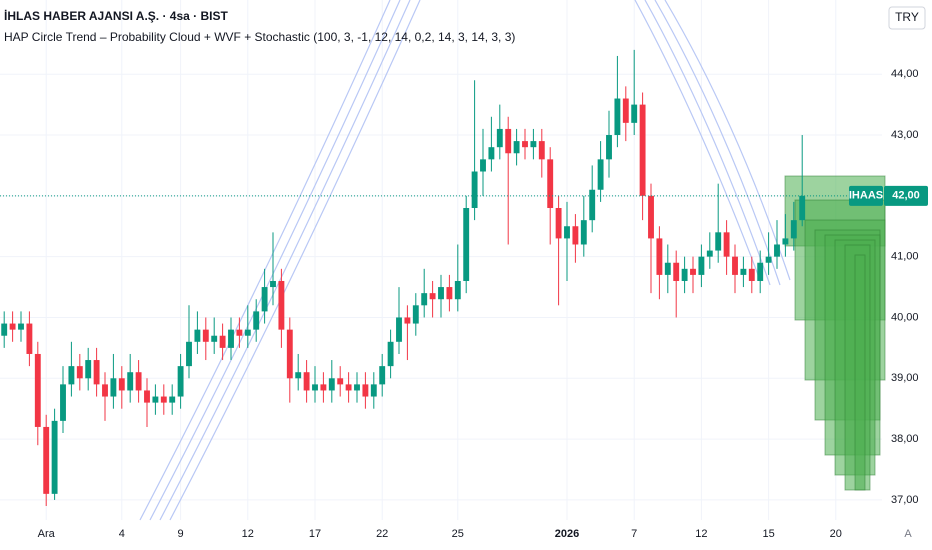 This screenshot has height=550, width=932. What do you see at coordinates (181, 534) in the screenshot?
I see `x-tick-label: 9` at bounding box center [181, 534].